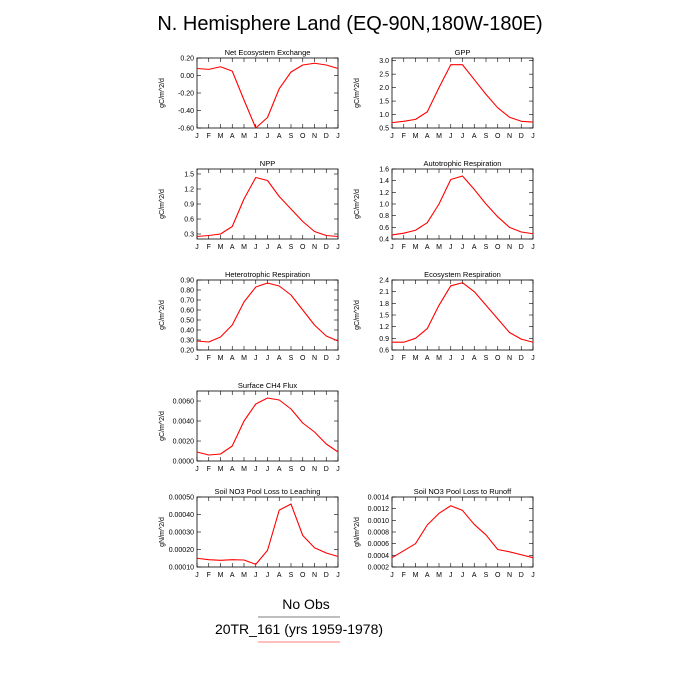 Image resolution: width=700 pixels, height=700 pixels. Describe the element at coordinates (268, 52) in the screenshot. I see `panel-title: Net Ecosystem Exchange` at that location.